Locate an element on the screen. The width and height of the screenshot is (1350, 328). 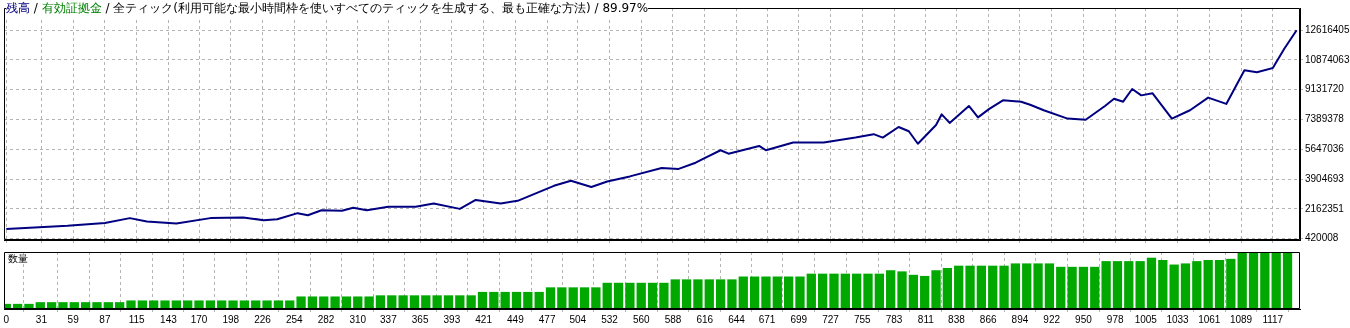
x-tick-label: 978 is located at coordinates (1115, 319).